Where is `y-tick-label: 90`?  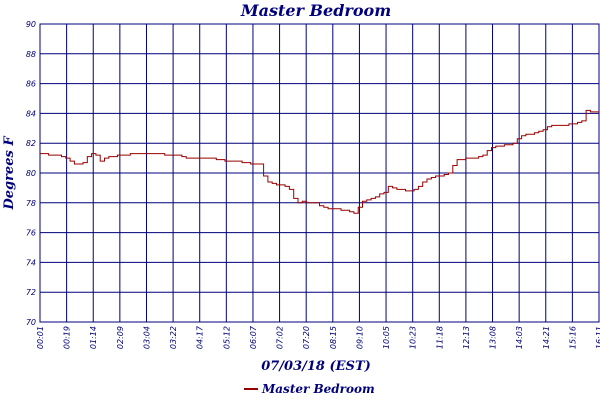
y-tick-label: 90 is located at coordinates (31, 24).